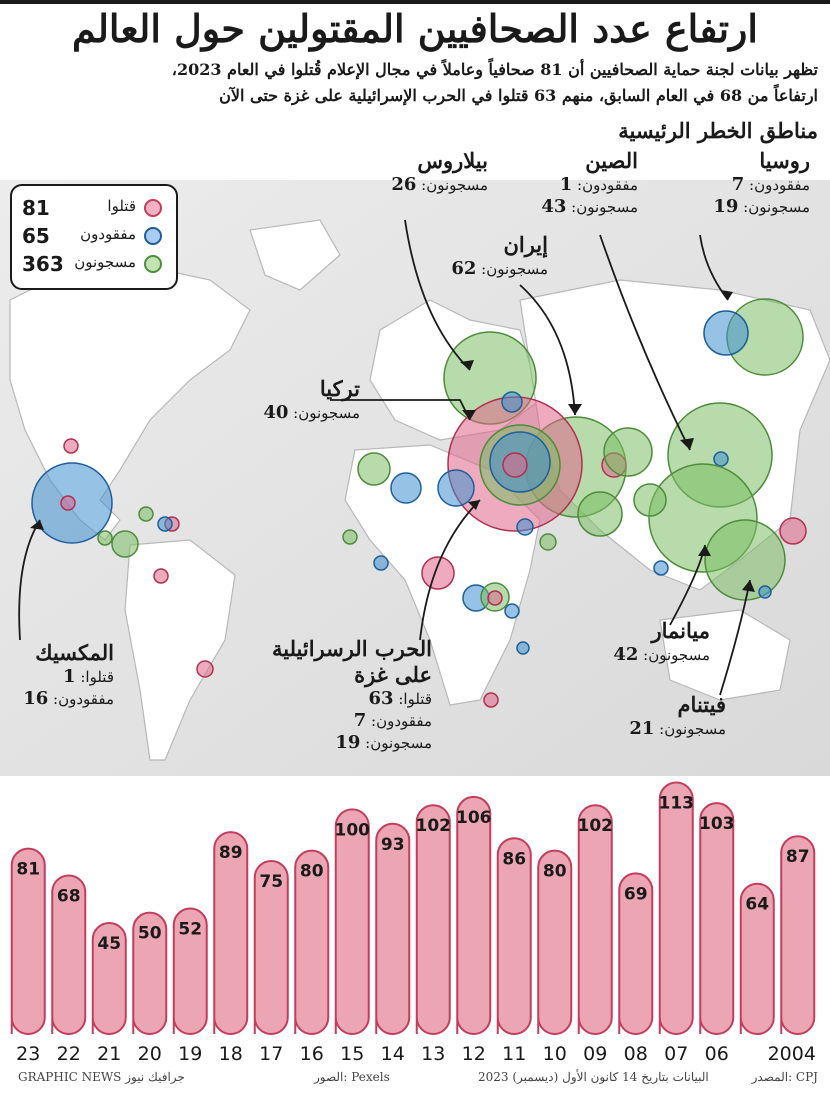 The height and width of the screenshot is (1096, 830). Describe the element at coordinates (161, 576) in the screenshot. I see `bubble-colombia` at that location.